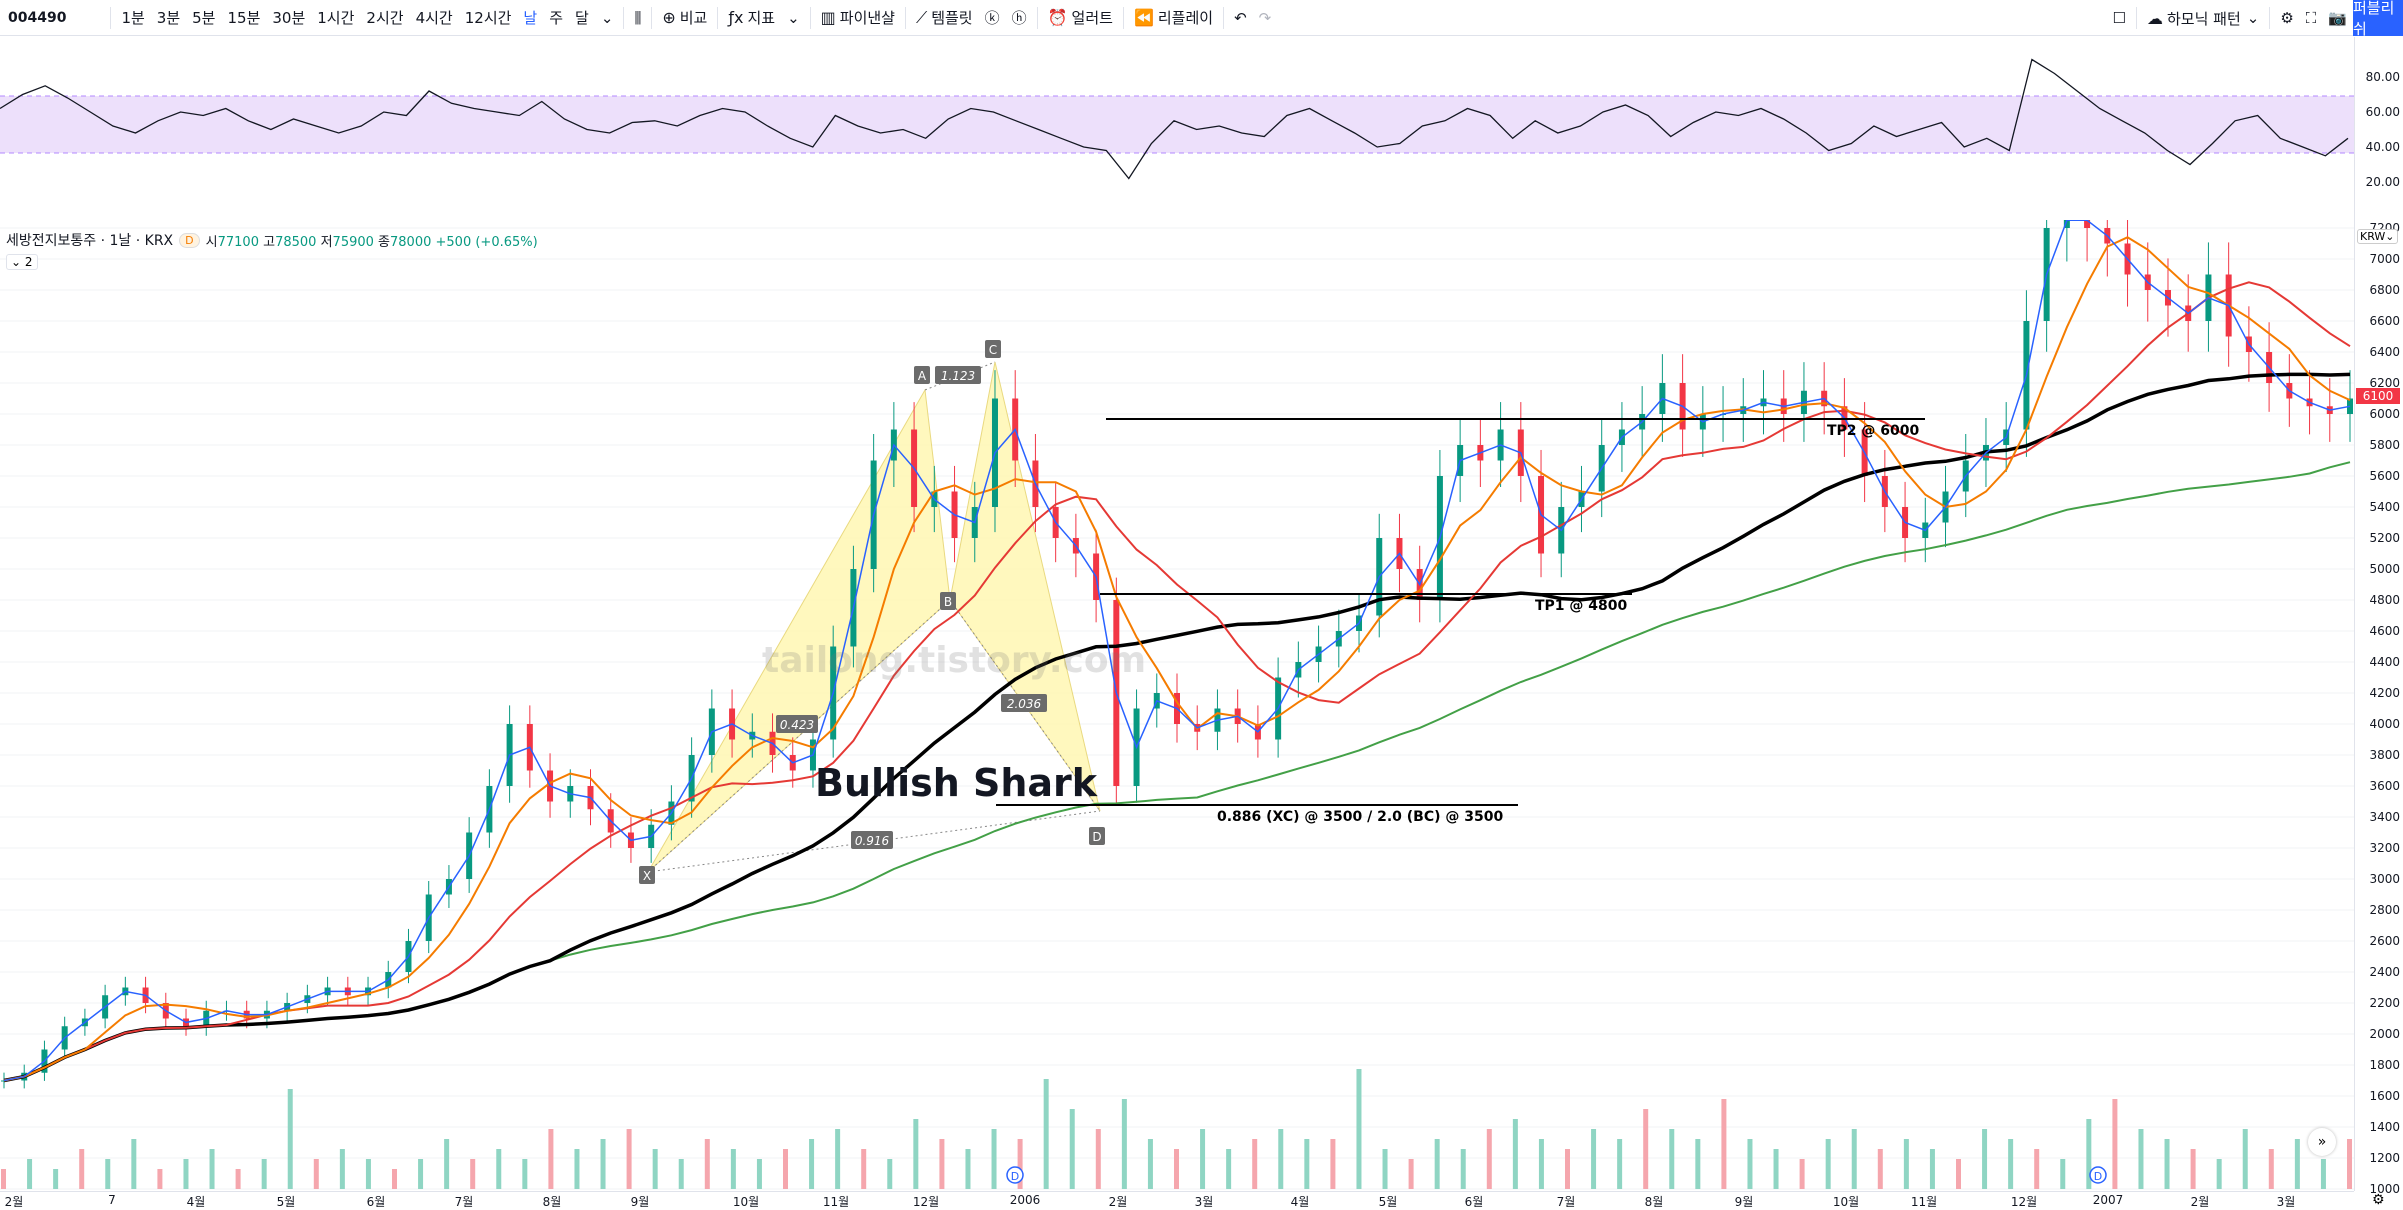 This screenshot has height=1210, width=2403. I want to click on ratio-ac: 1.123, so click(958, 375).